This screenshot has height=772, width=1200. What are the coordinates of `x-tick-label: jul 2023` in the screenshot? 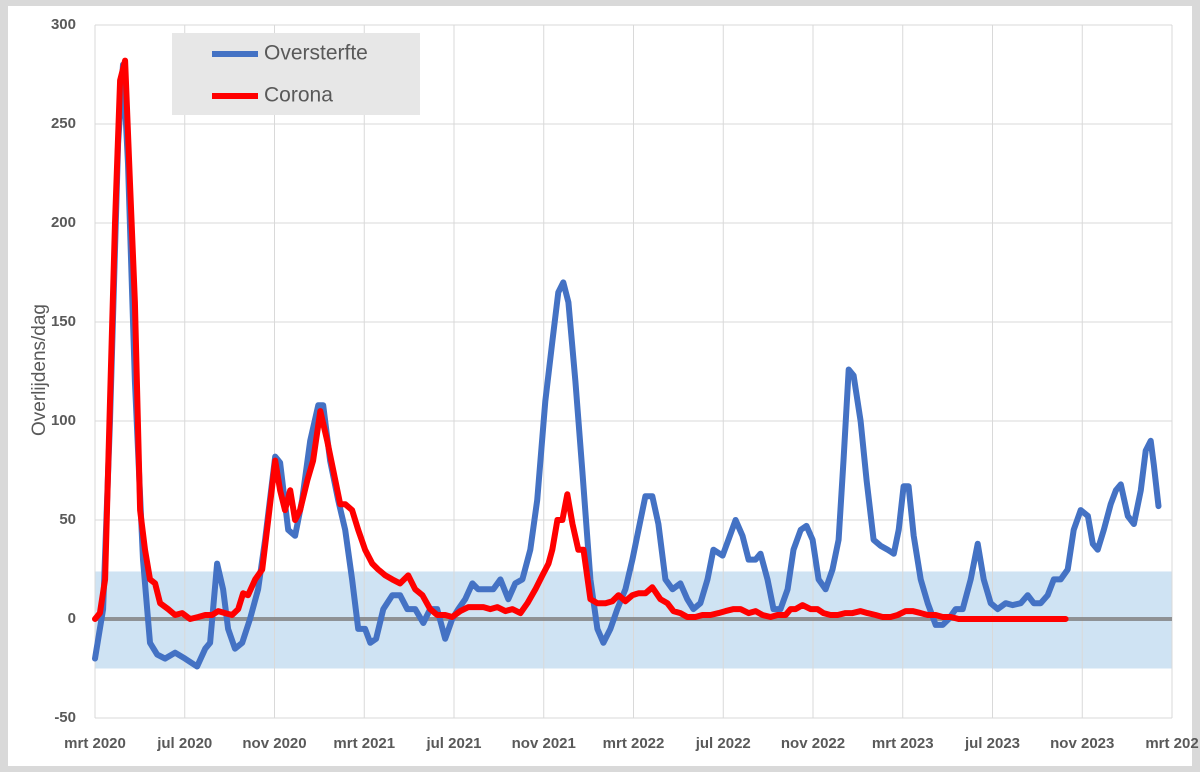 It's located at (992, 743).